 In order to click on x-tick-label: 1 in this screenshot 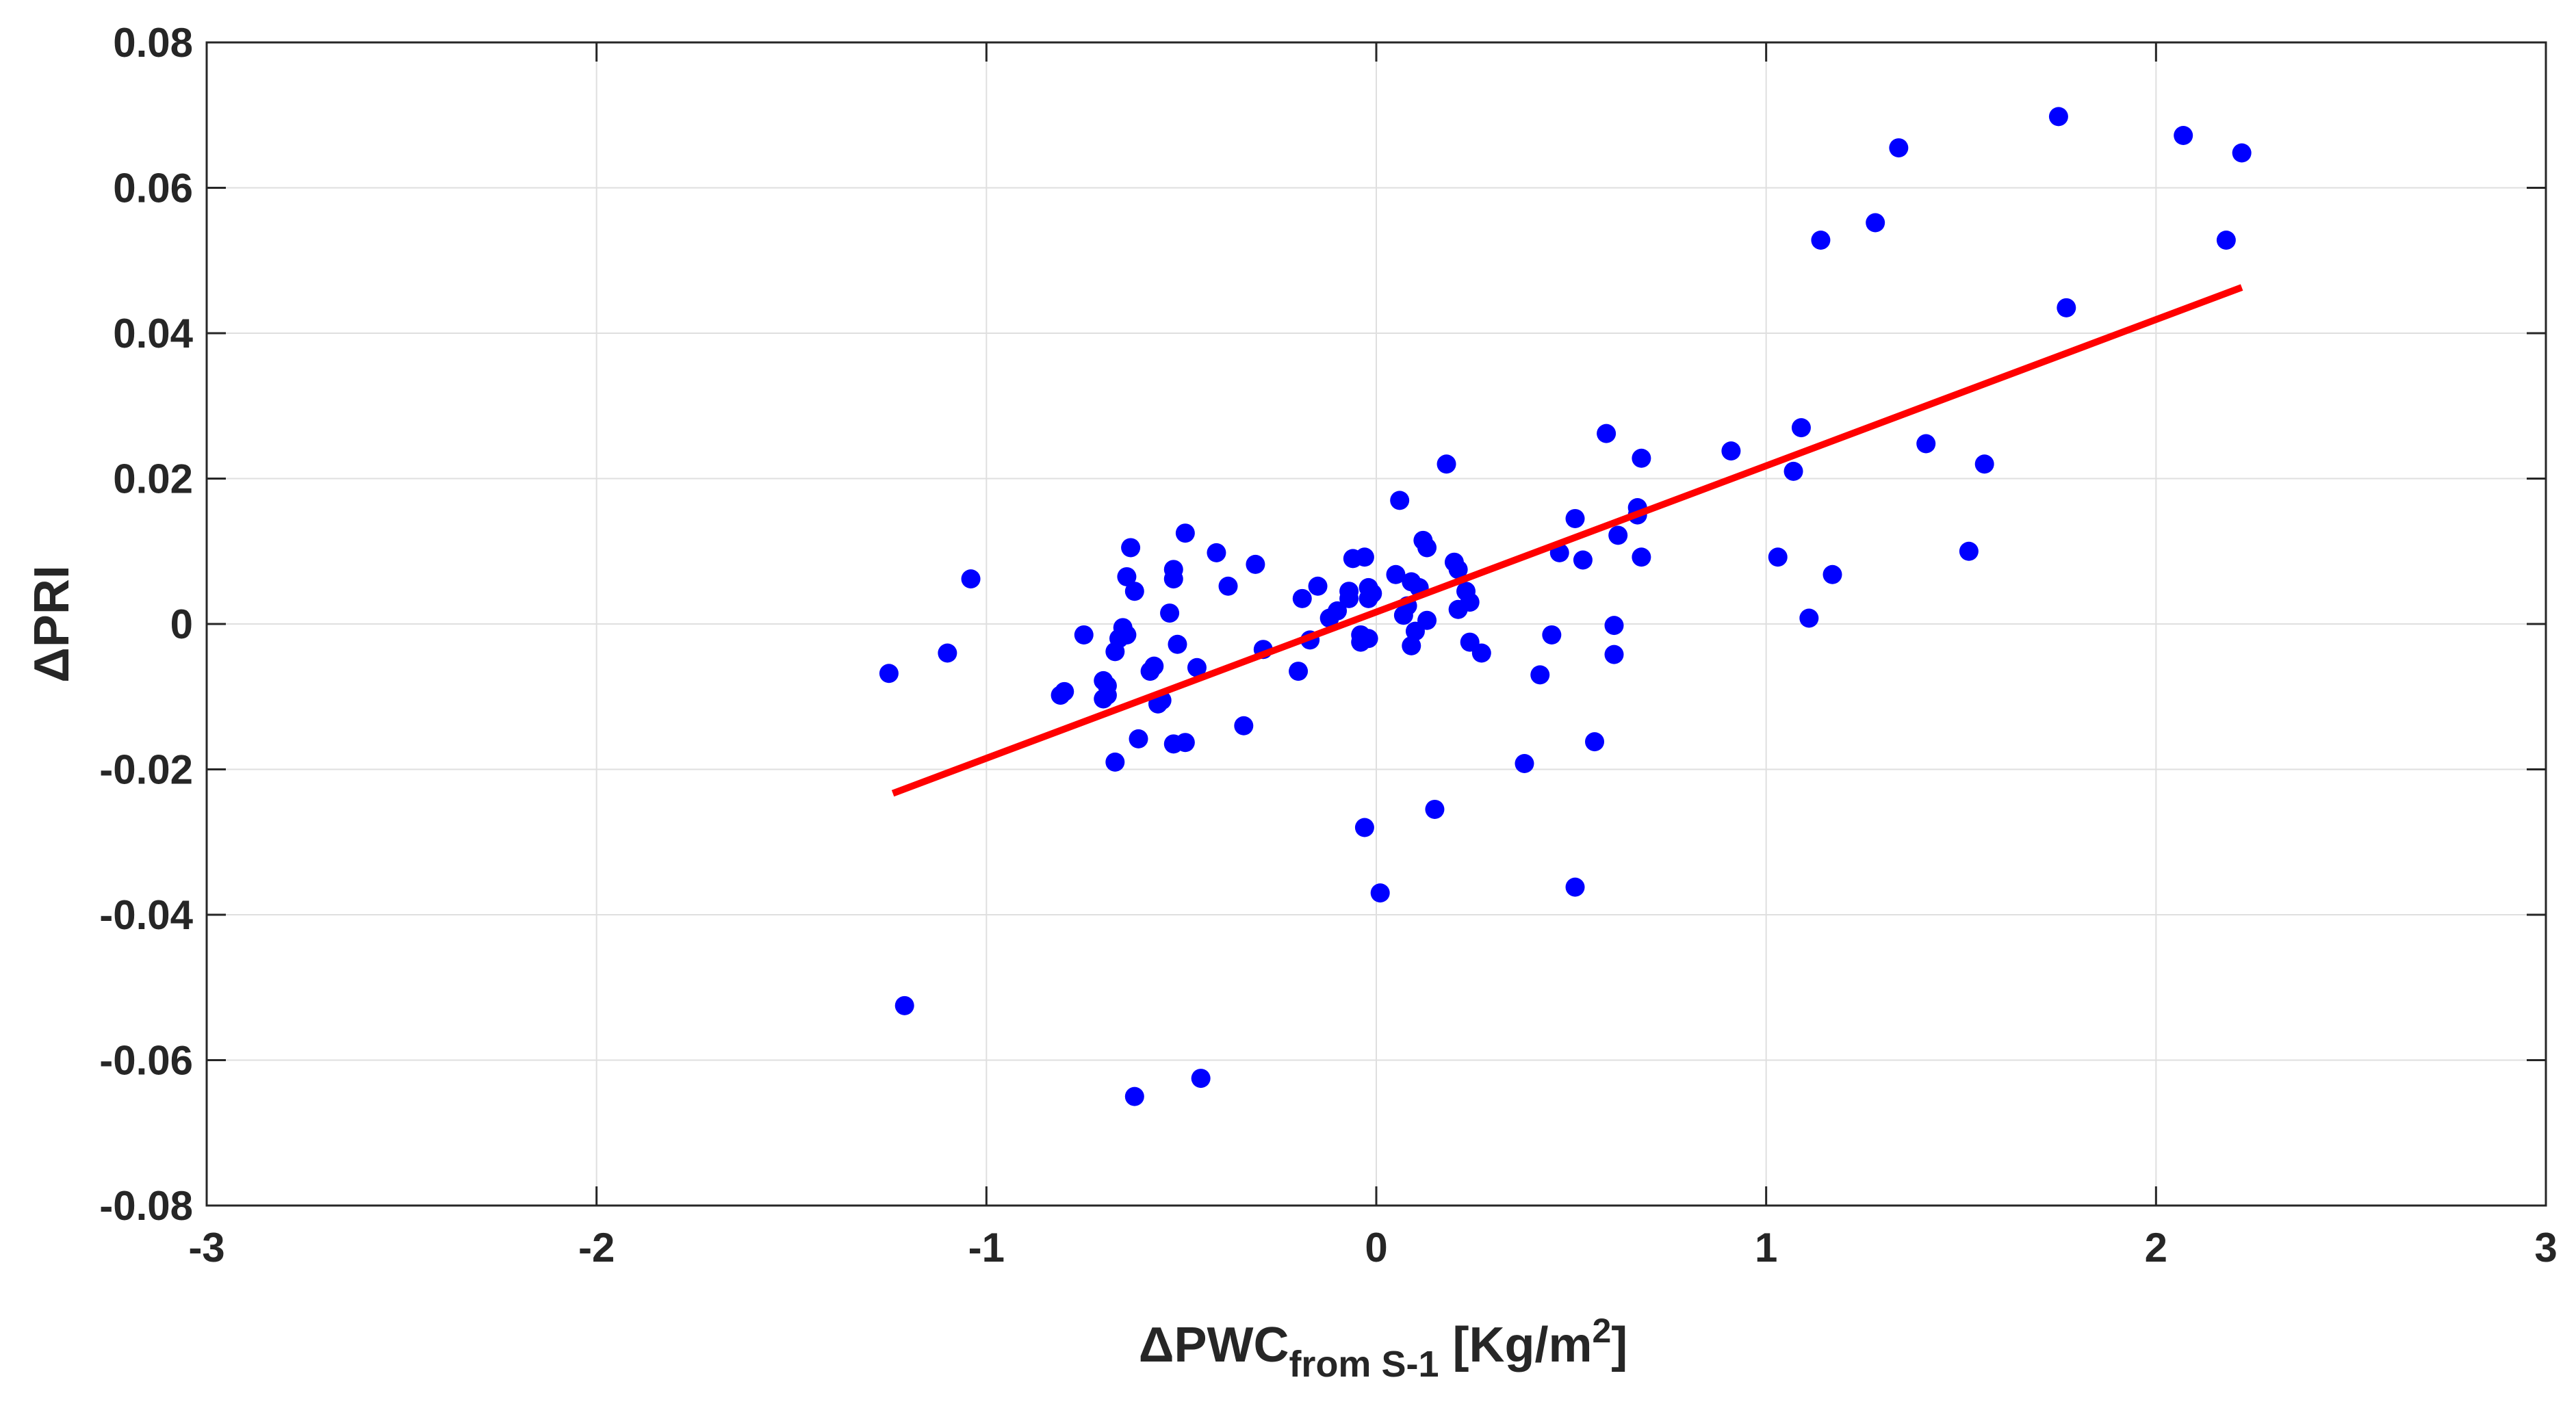, I will do `click(1766, 1248)`.